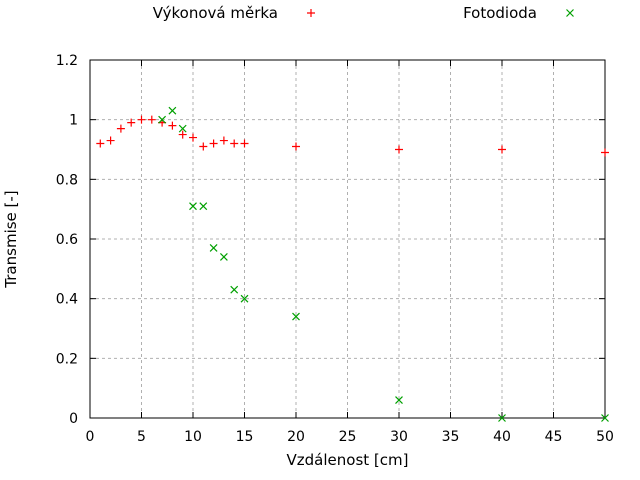 This screenshot has height=480, width=640. I want to click on legend-label-photodiode: Fotodioda, so click(500, 13).